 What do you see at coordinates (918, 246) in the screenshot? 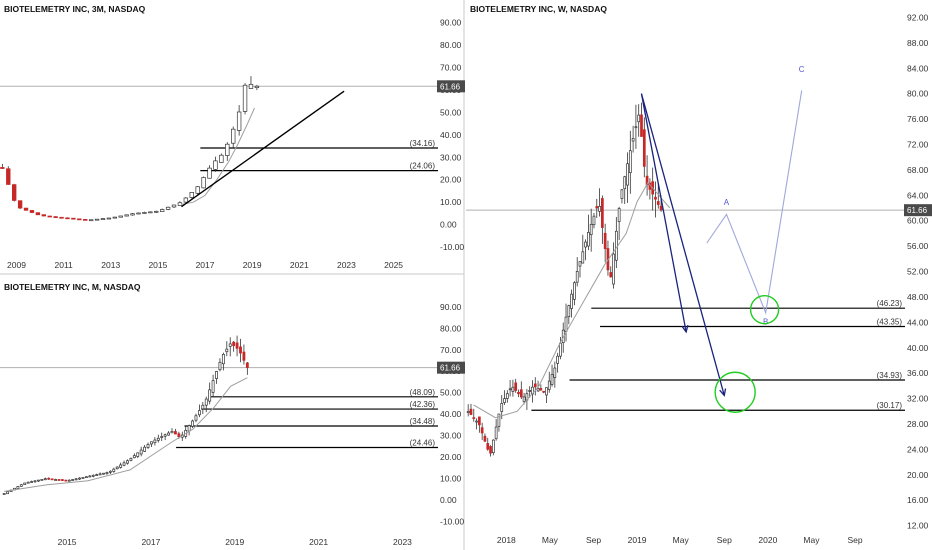
I see `y-tick-label: 56.00` at bounding box center [918, 246].